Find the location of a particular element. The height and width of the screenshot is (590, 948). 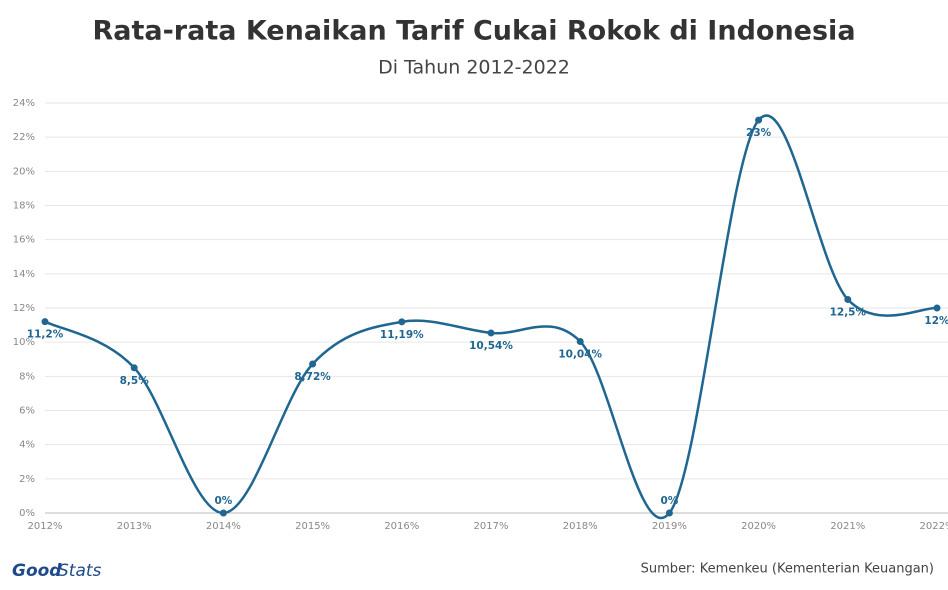

x-tick-label: 2017% is located at coordinates (491, 526).